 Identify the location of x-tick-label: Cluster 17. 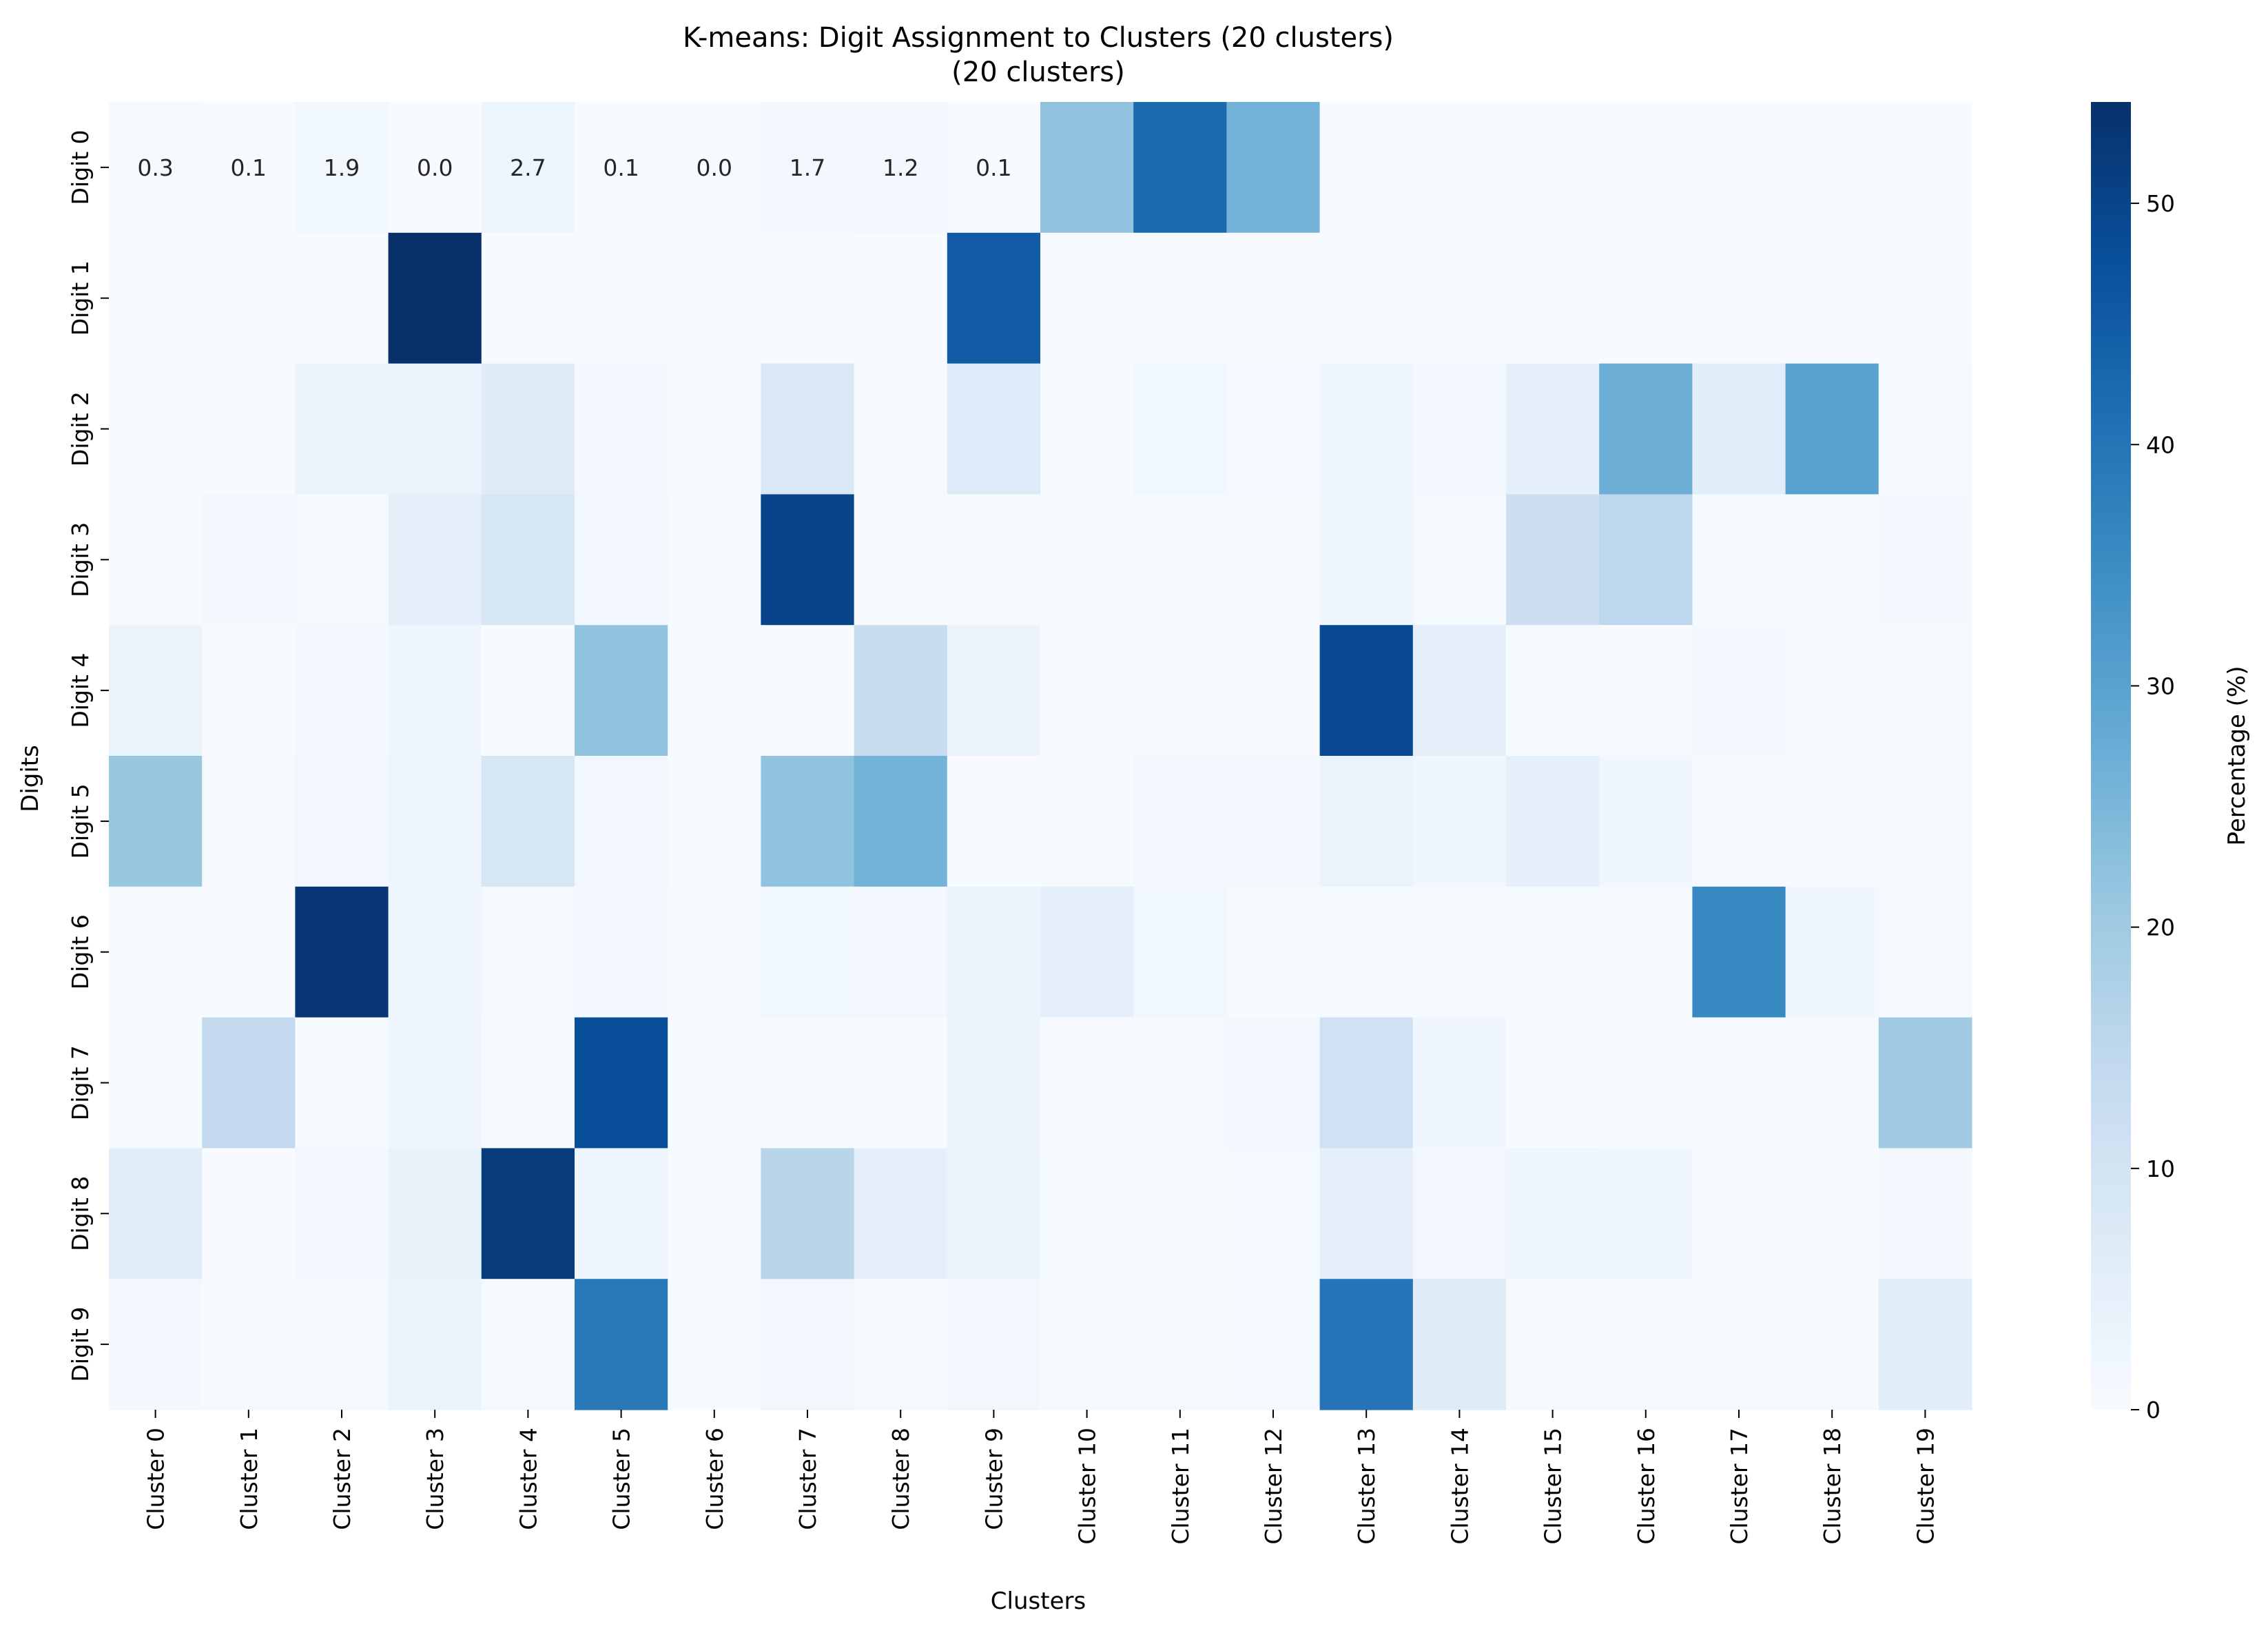
(1739, 1486).